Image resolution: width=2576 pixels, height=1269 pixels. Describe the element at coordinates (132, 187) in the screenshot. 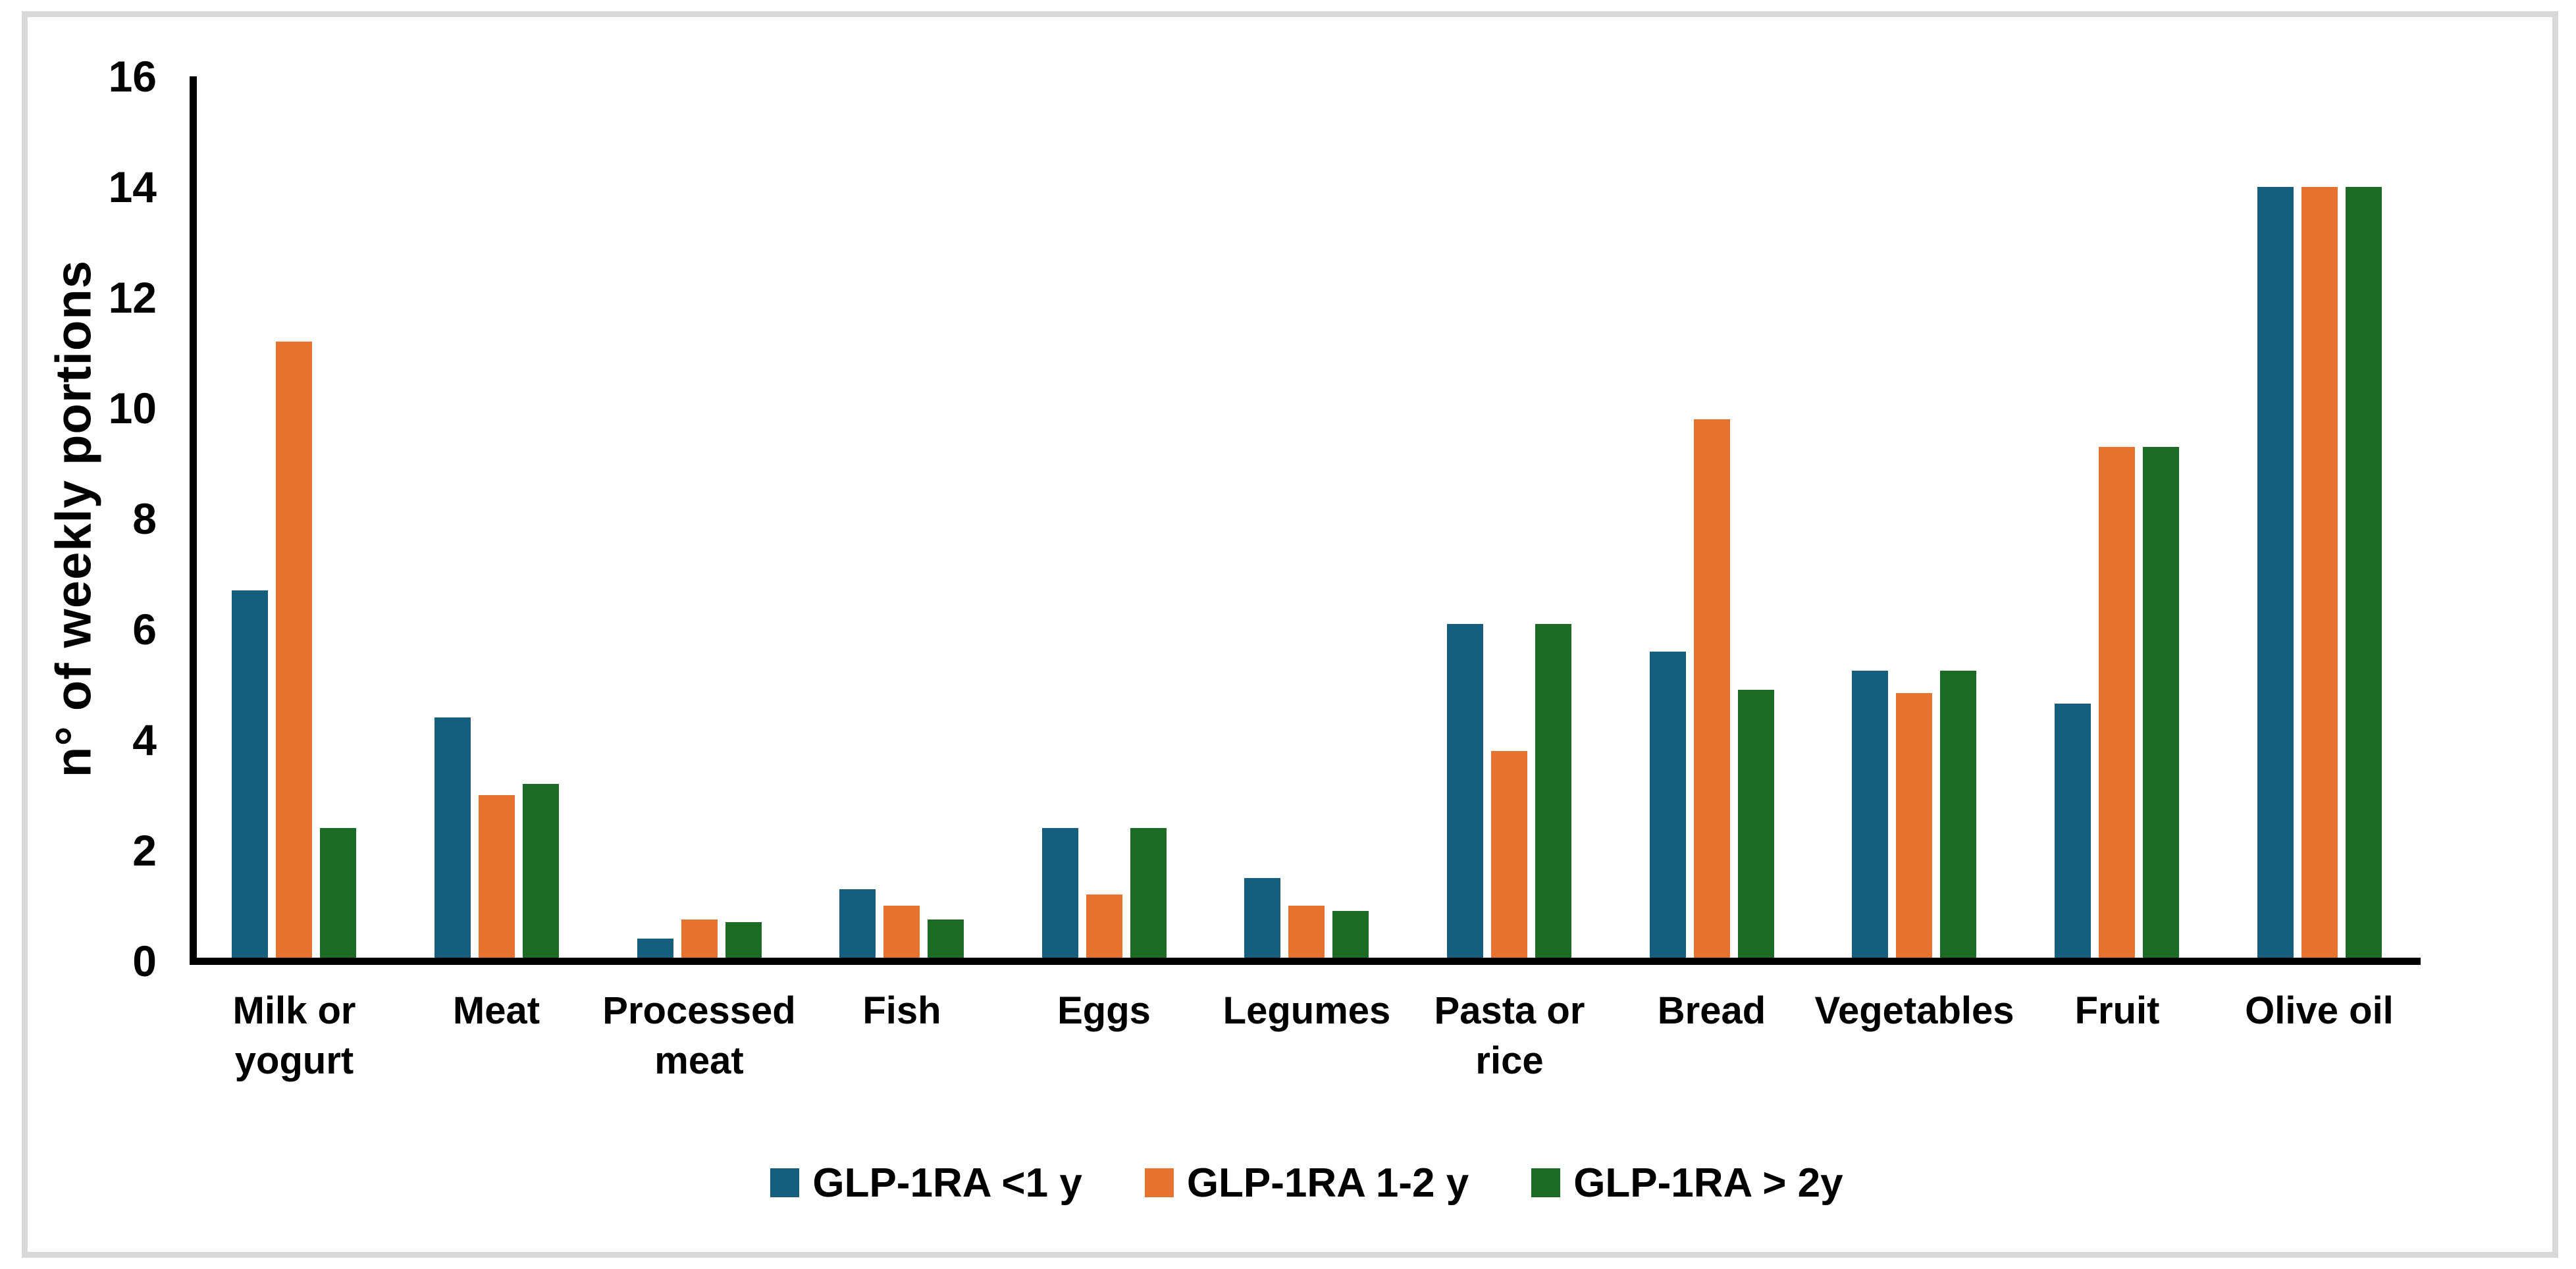

I see `y-tick-label: 14` at that location.